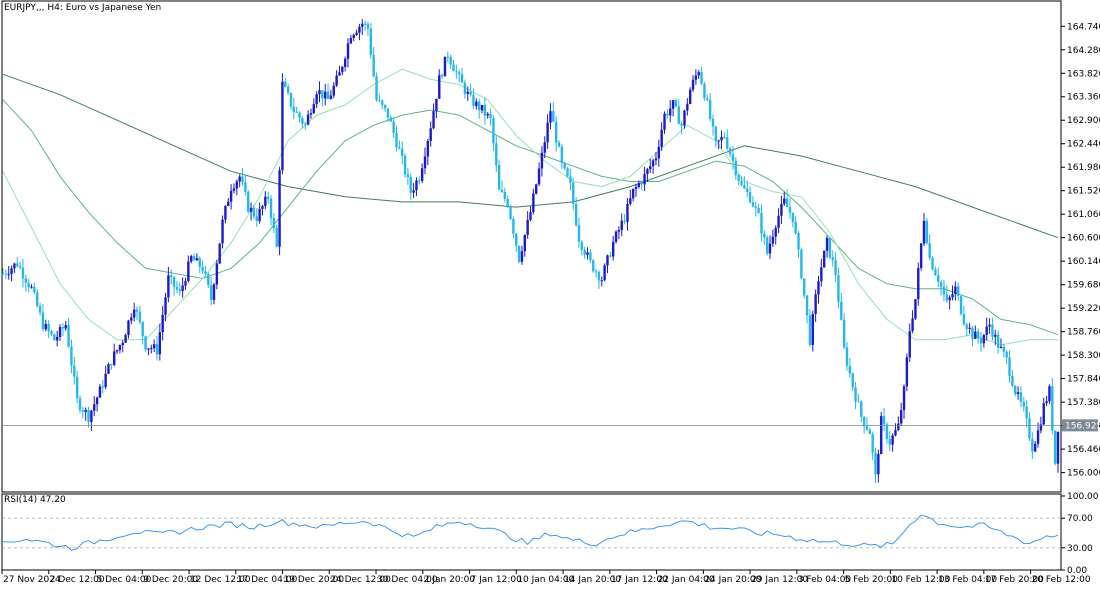 The height and width of the screenshot is (591, 1100). I want to click on time-tick-label: 17 Feb 20:00, so click(1014, 580).